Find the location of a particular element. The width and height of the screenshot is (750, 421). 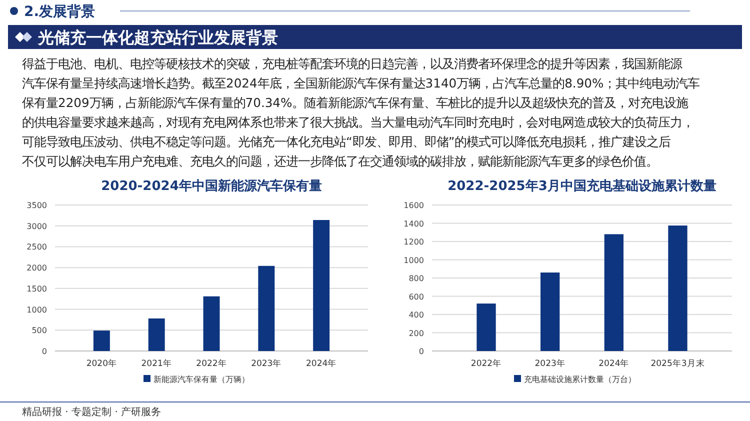

y-tick-label: 3500 is located at coordinates (36, 205).